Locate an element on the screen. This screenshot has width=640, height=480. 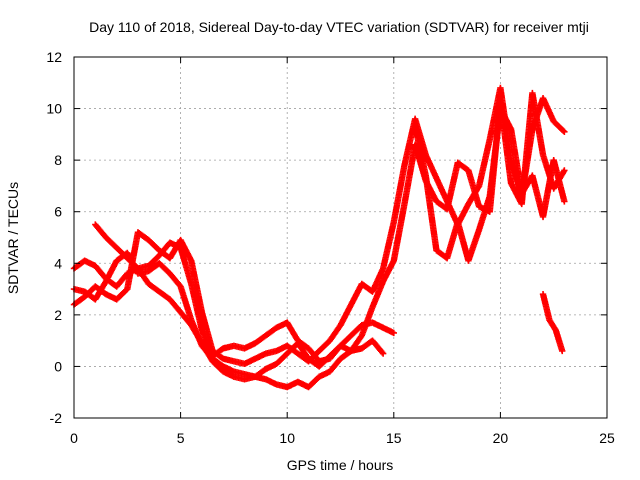
y-axis-label: SDTVAR / TECUs is located at coordinates (13, 238).